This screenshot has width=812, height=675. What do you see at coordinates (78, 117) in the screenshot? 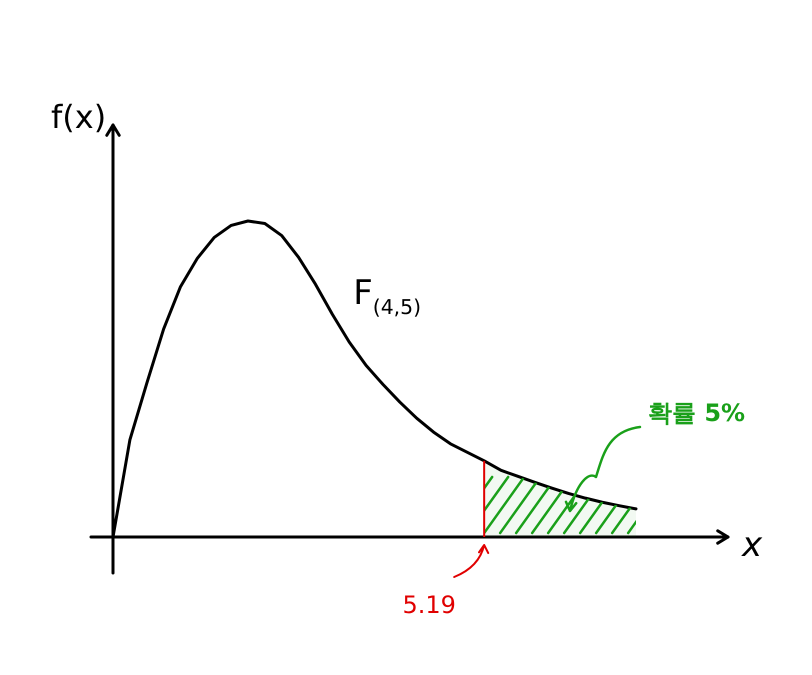
I see `y-axis-title: f(x)` at bounding box center [78, 117].